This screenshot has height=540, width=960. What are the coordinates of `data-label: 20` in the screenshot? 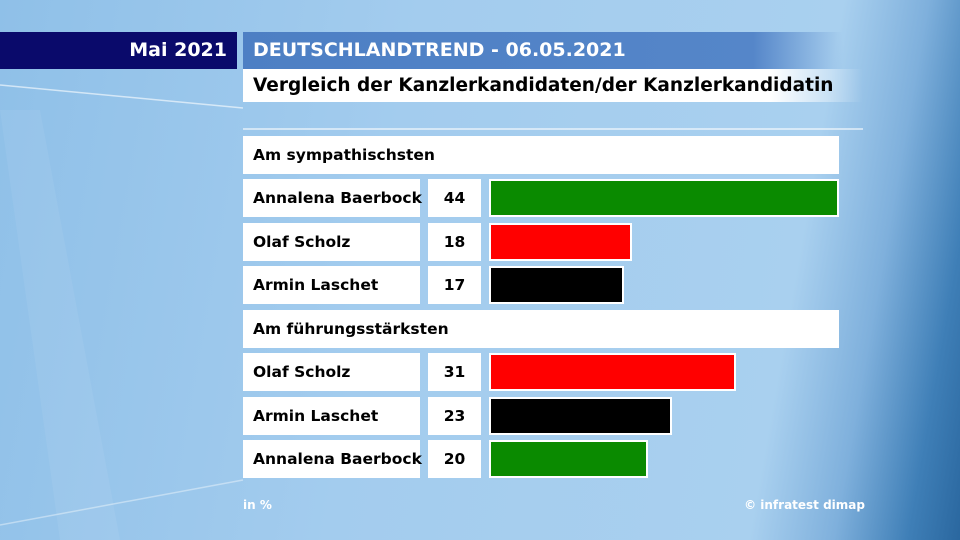 It's located at (454, 459).